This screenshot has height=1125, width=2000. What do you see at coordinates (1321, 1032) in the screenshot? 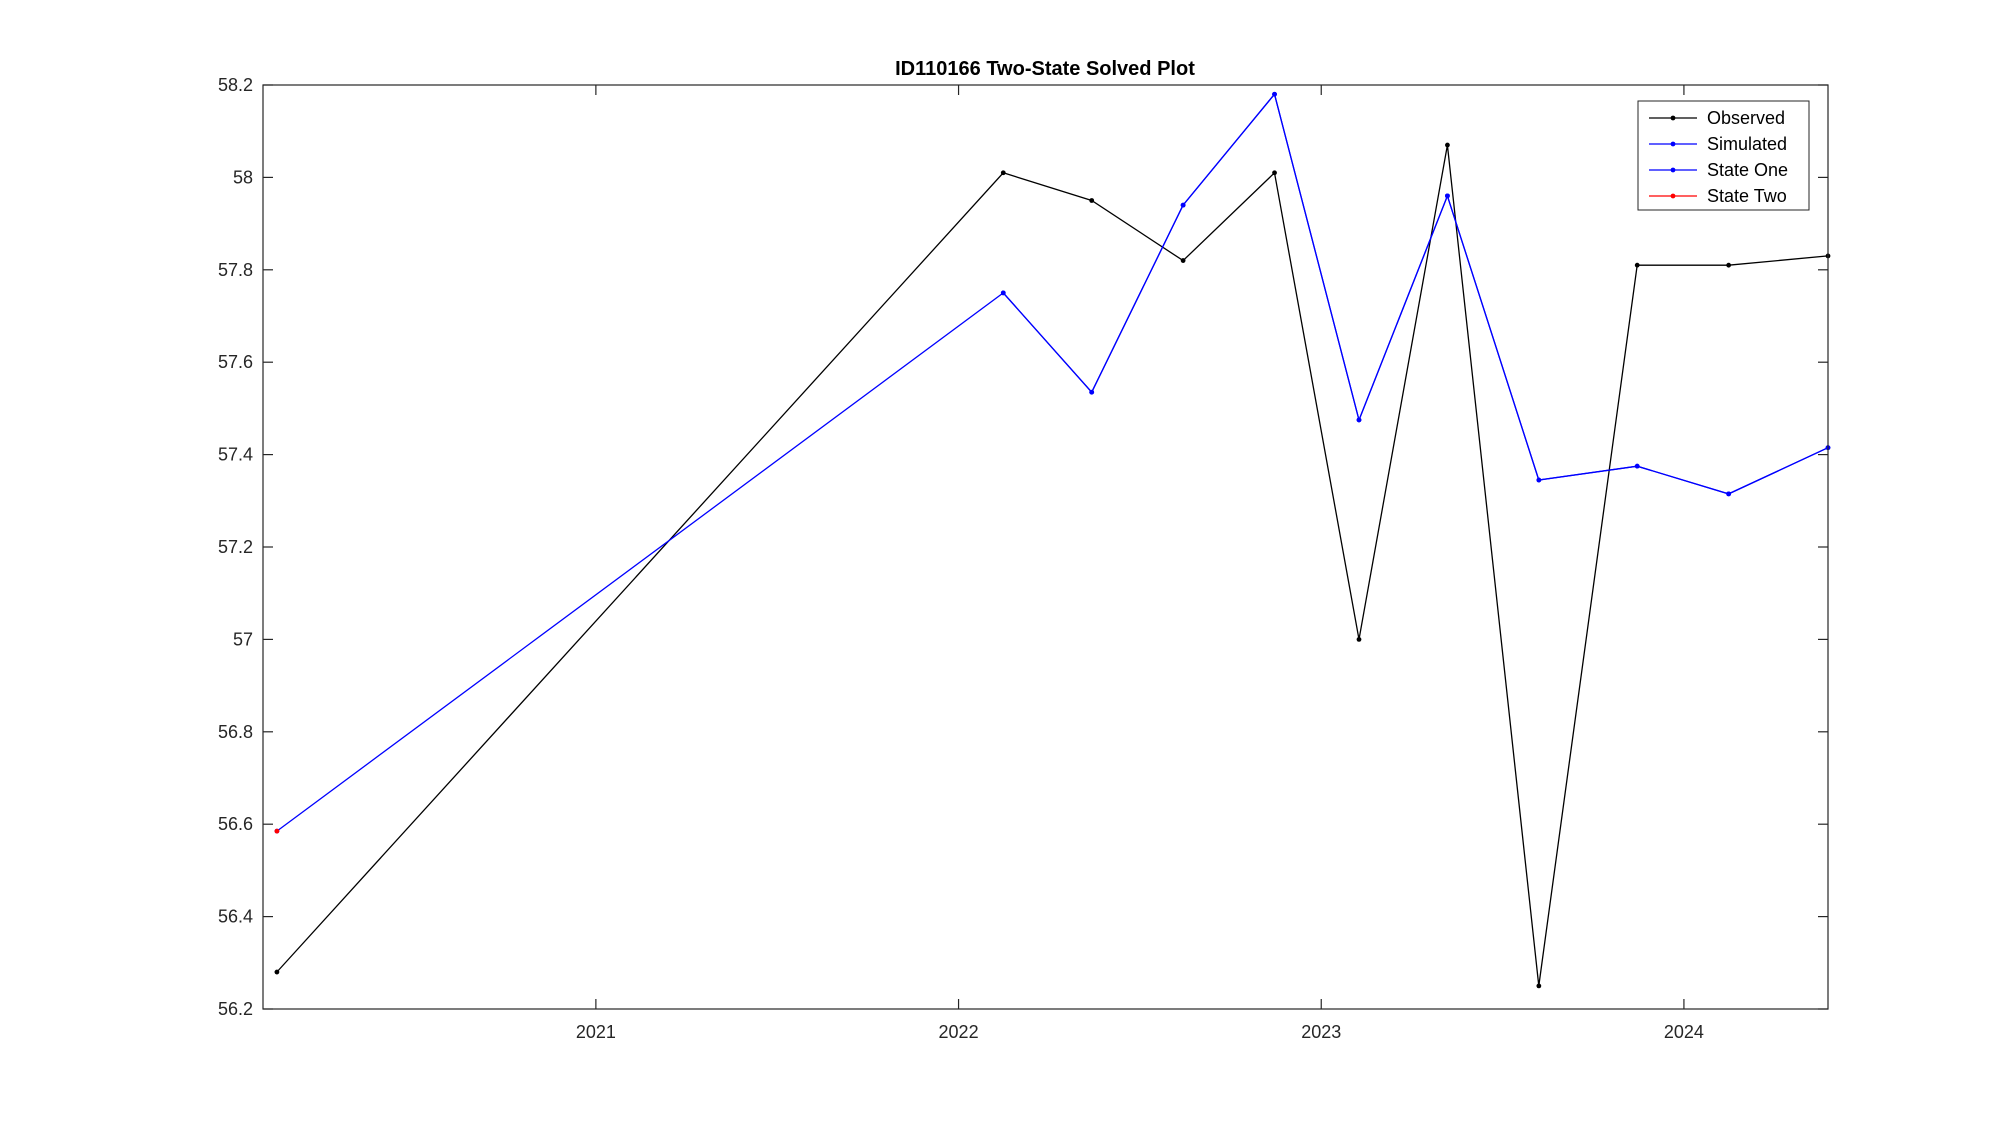
I see `x-tick-label: 2023` at bounding box center [1321, 1032].